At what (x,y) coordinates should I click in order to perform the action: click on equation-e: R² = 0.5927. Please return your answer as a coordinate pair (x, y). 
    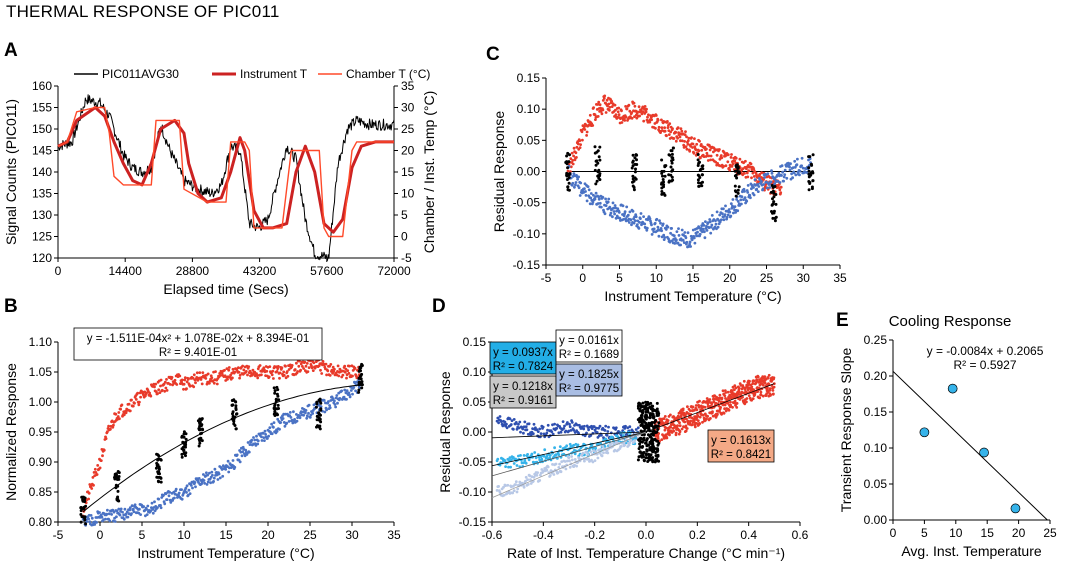
    Looking at the image, I should click on (984, 365).